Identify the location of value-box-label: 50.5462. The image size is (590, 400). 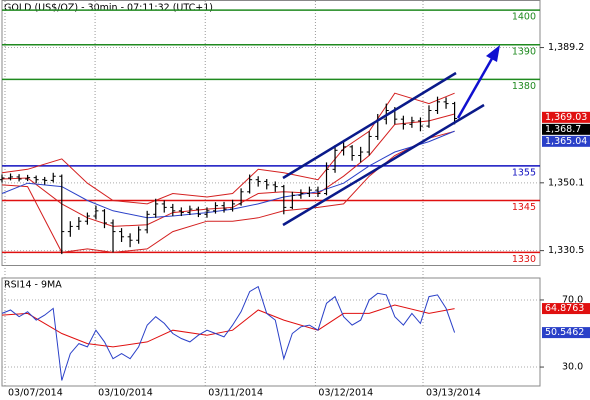
(564, 332).